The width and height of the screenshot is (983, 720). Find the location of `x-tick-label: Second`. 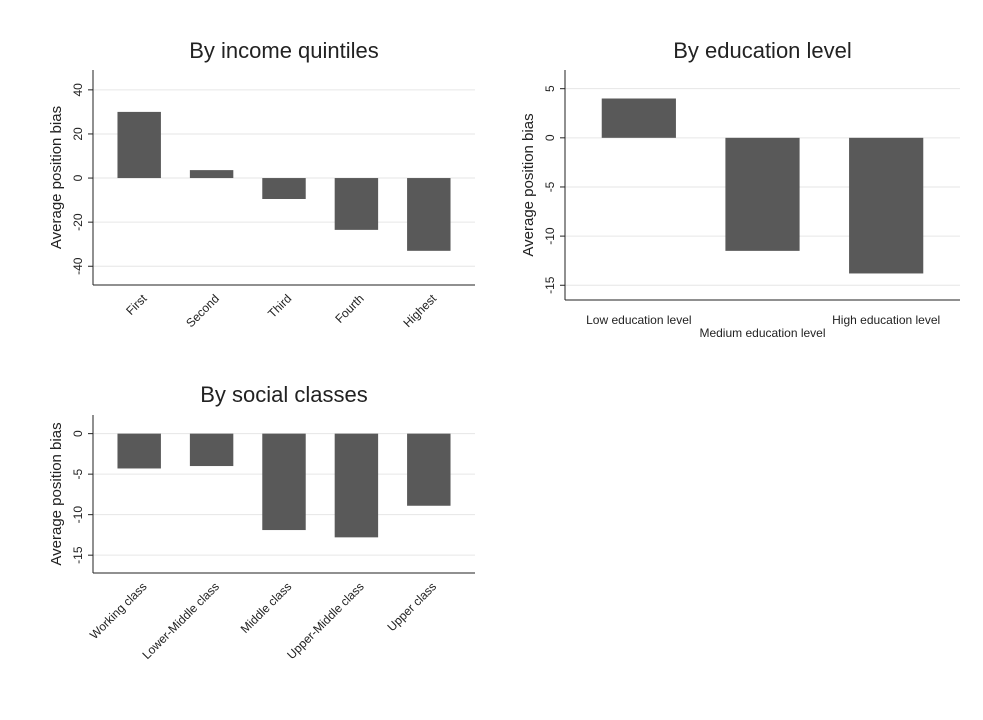

x-tick-label: Second is located at coordinates (202, 310).